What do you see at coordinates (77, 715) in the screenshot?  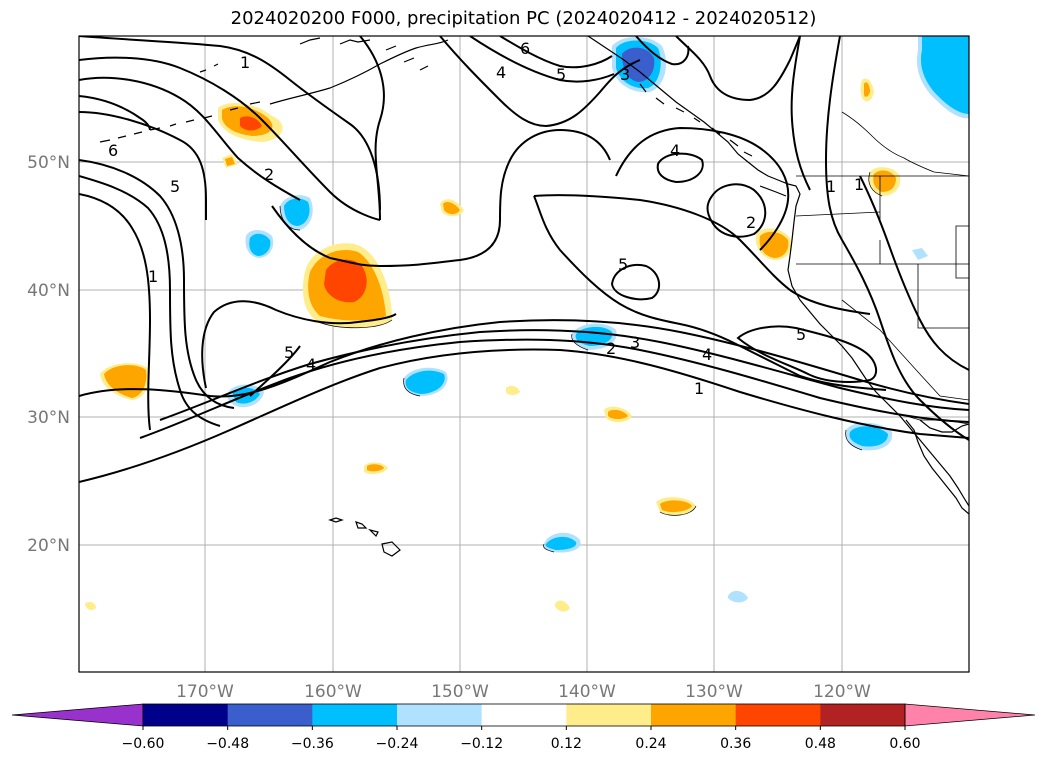 I see `colorbar-extend-low` at bounding box center [77, 715].